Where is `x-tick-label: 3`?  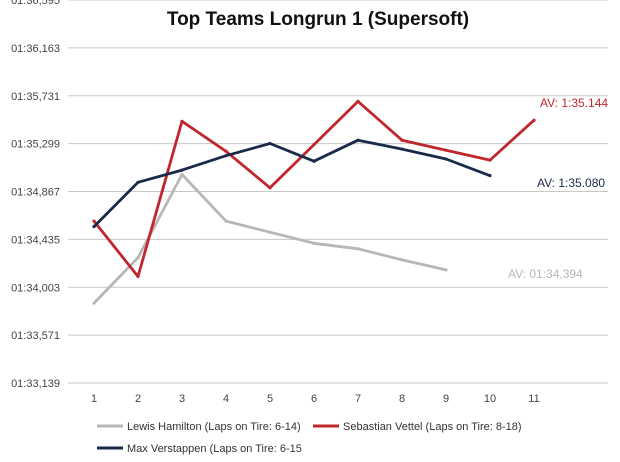
x-tick-label: 3 is located at coordinates (182, 399).